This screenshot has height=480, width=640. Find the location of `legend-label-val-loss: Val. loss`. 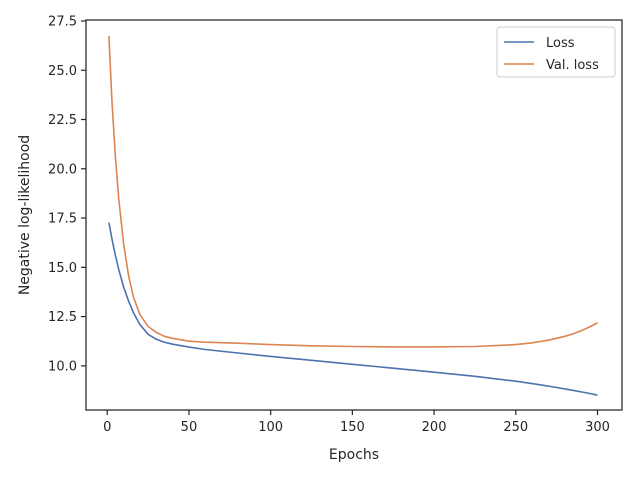

legend-label-val-loss: Val. loss is located at coordinates (572, 65).